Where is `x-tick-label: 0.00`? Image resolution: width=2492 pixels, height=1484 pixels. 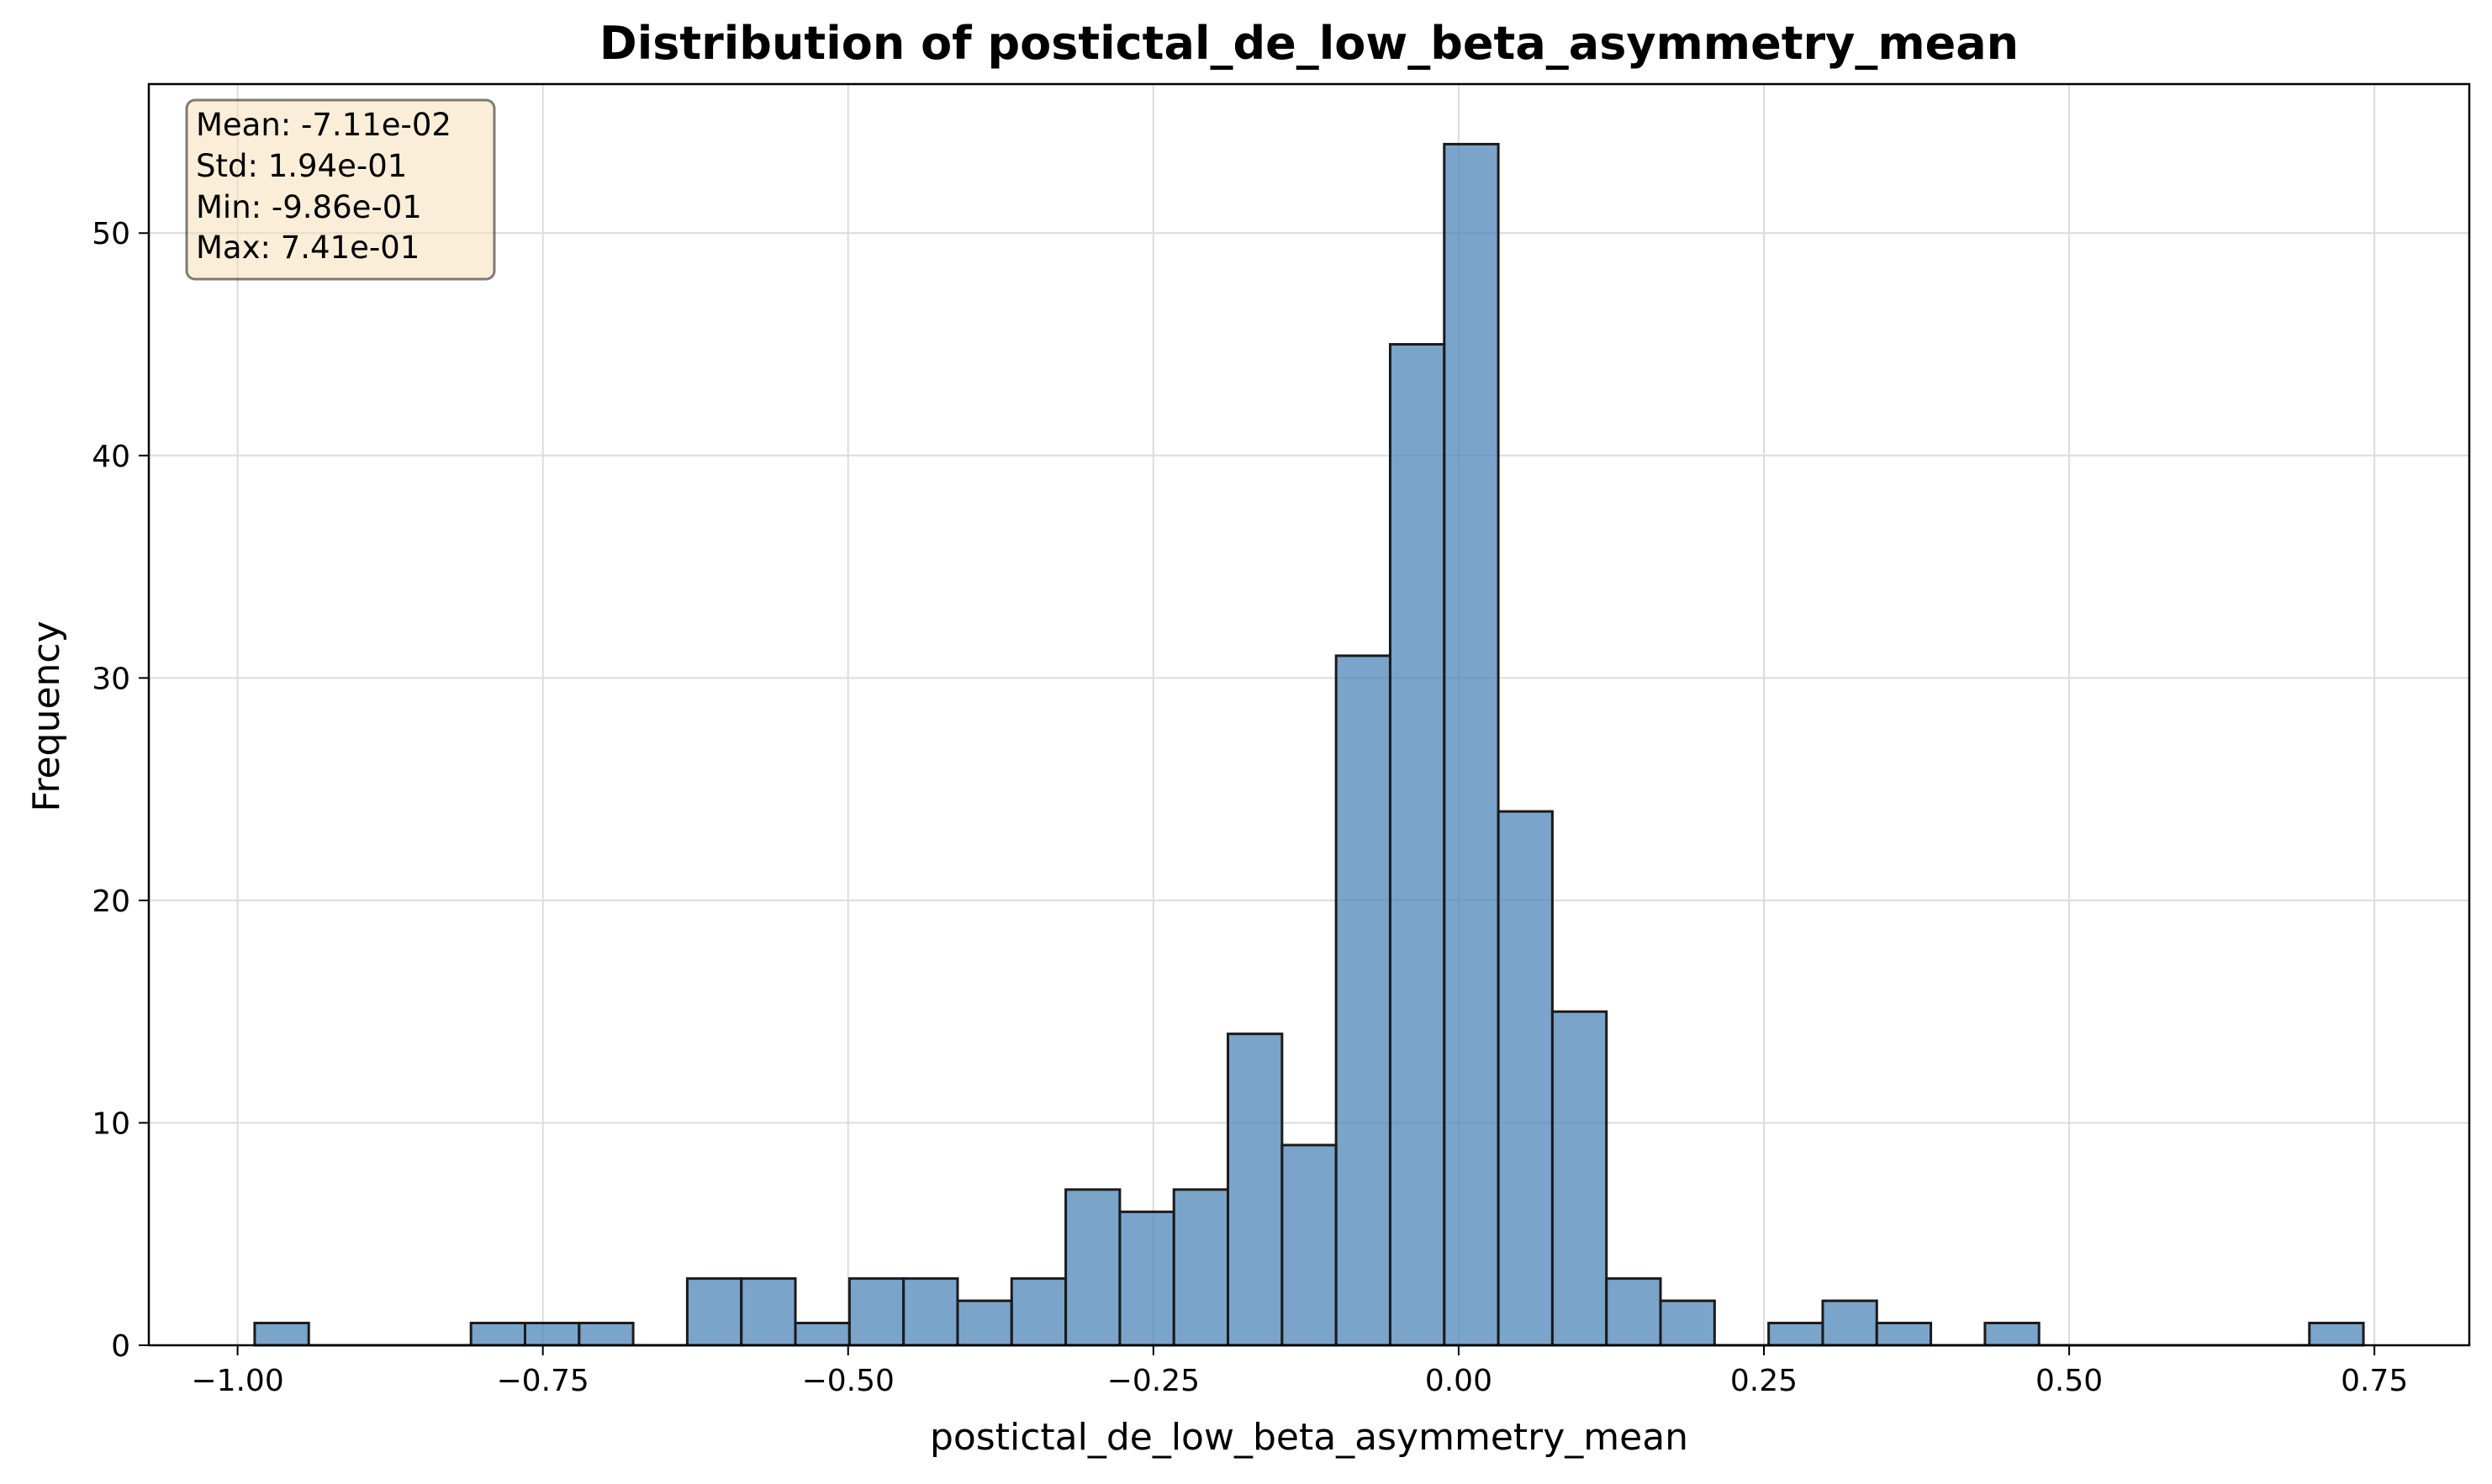 x-tick-label: 0.00 is located at coordinates (1458, 1381).